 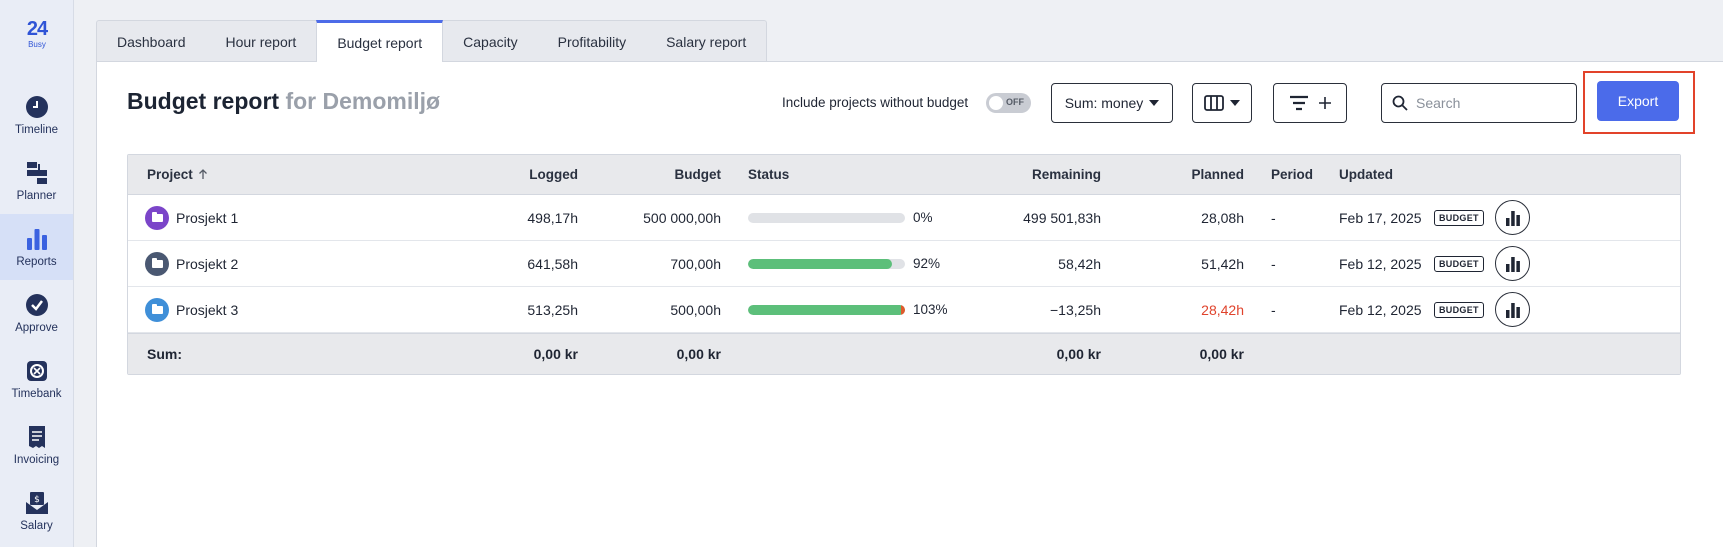 What do you see at coordinates (191, 217) in the screenshot?
I see `project-cell: Prosjekt 1` at bounding box center [191, 217].